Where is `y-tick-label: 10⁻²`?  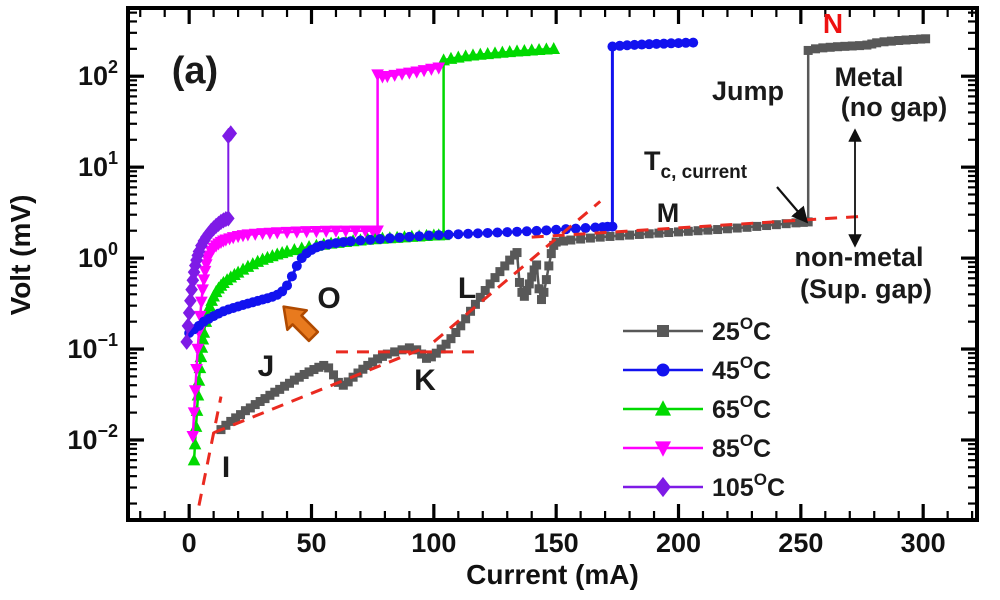
y-tick-label: 10⁻² is located at coordinates (92, 438).